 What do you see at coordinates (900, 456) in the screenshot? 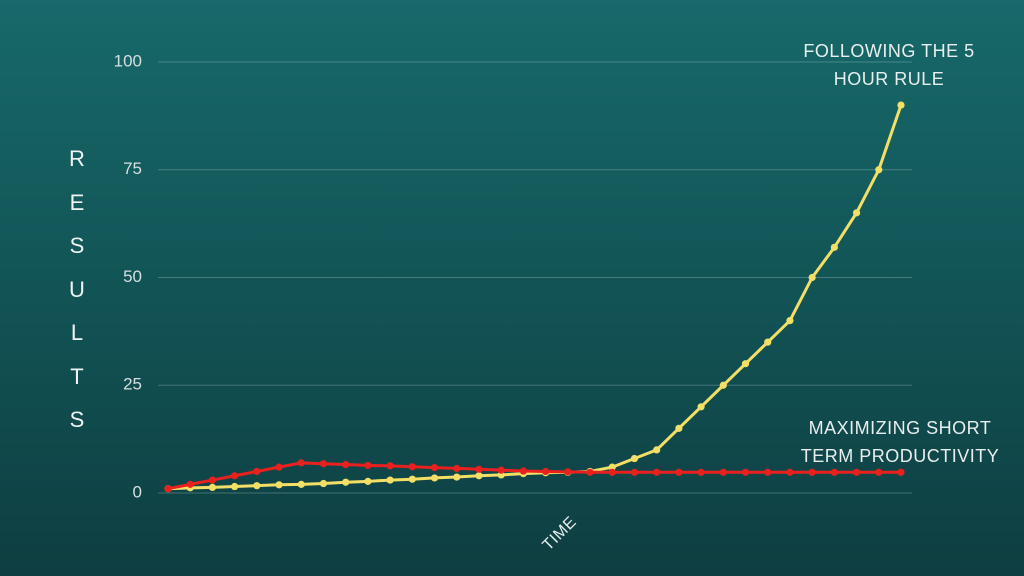
I see `annotation: TERM PRODUCTIVITY` at bounding box center [900, 456].